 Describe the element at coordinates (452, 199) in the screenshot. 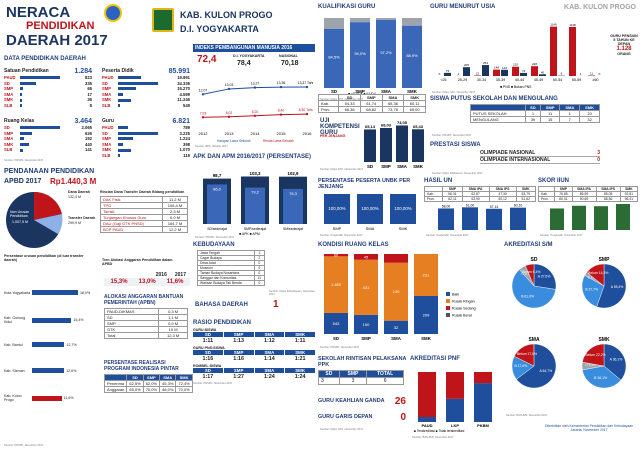

I see `table-cell: 62,11` at that location.